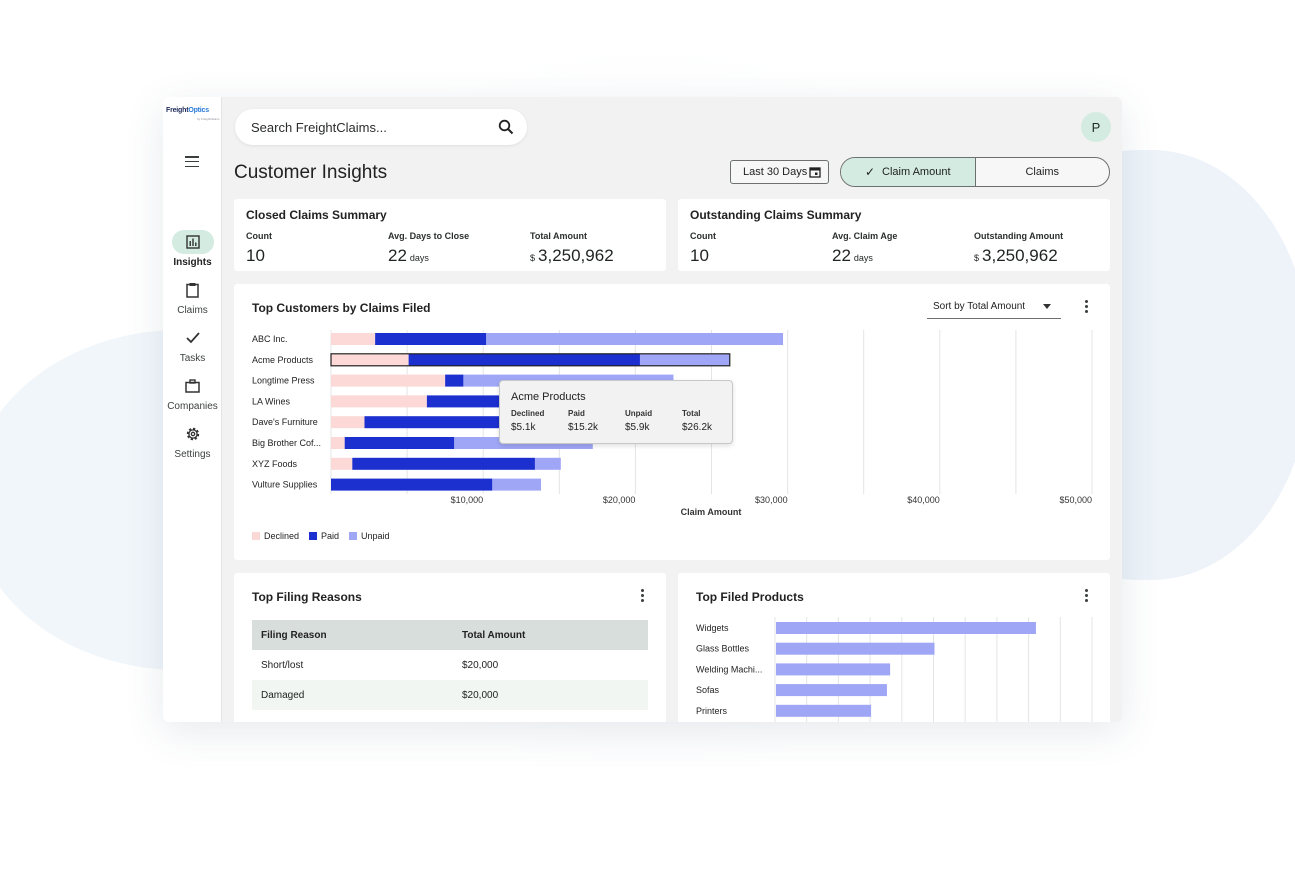 This screenshot has width=1295, height=893. I want to click on table-row: Short/lost $20,000, so click(450, 665).